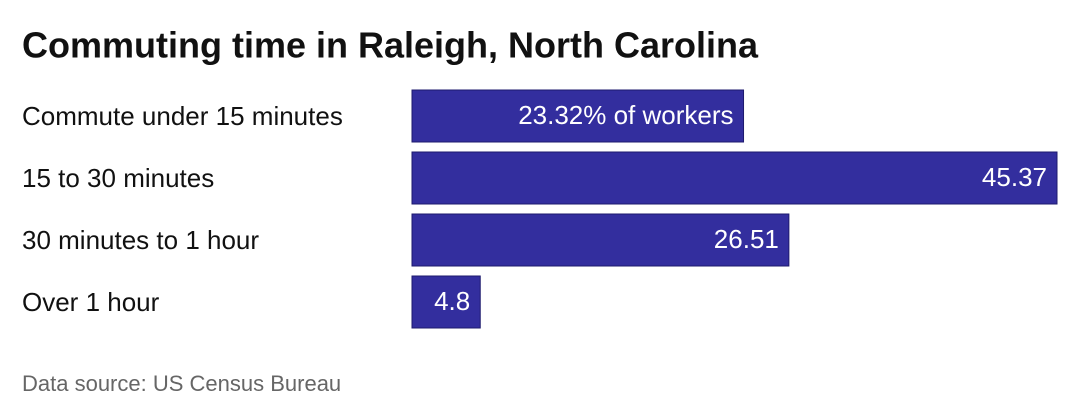 This screenshot has width=1080, height=420. I want to click on category-label: 15 to 30 minutes, so click(118, 178).